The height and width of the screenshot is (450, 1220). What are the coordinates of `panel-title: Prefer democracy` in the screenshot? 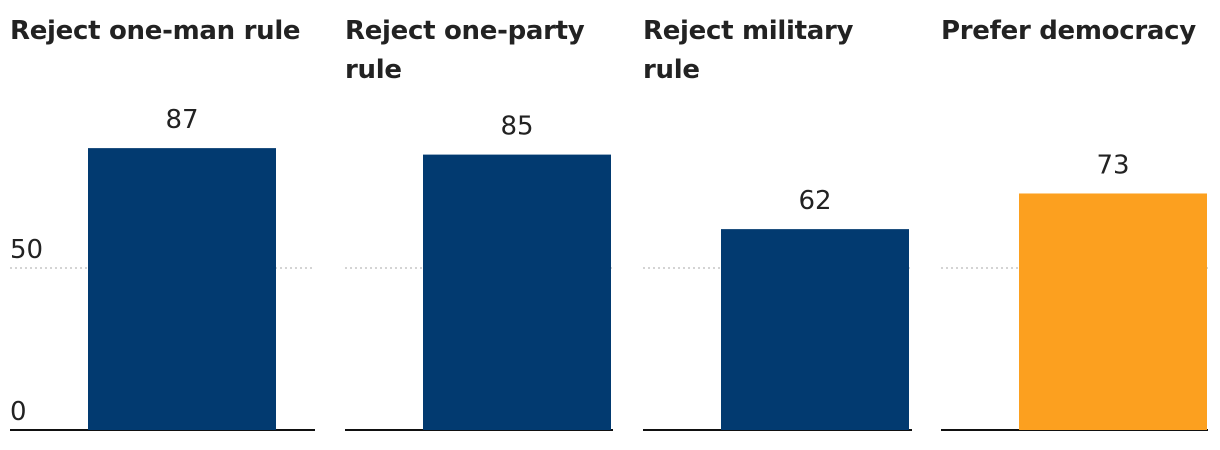 It's located at (1068, 31).